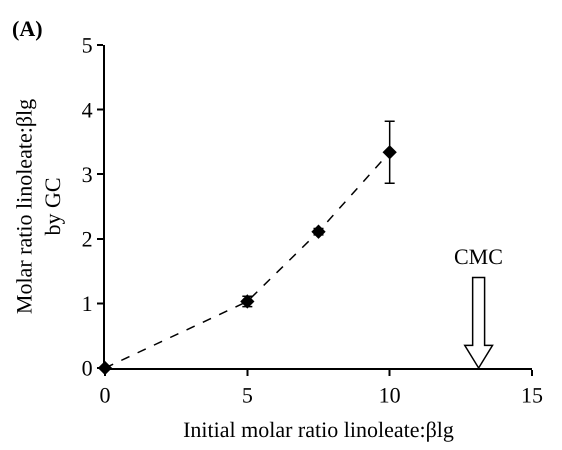 Image resolution: width=562 pixels, height=450 pixels. Describe the element at coordinates (87, 303) in the screenshot. I see `y-tick-label: 1` at that location.